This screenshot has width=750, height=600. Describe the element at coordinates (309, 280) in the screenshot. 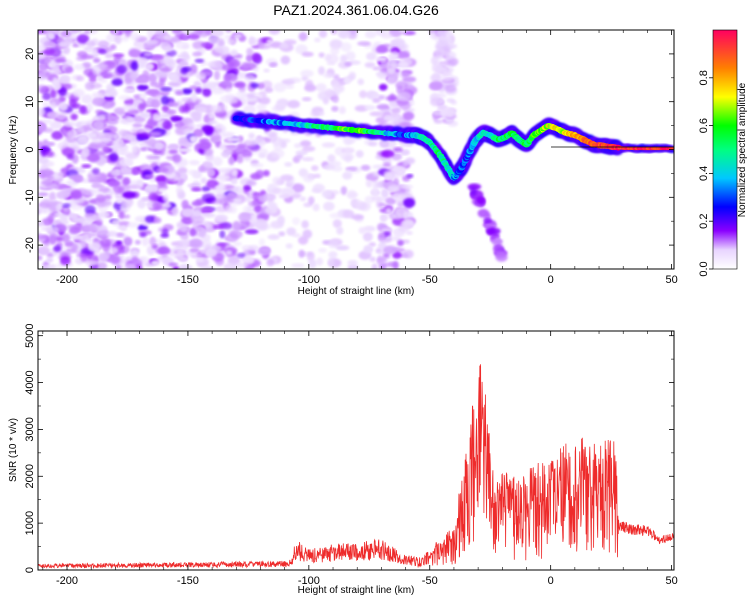

I see `x-tick-label: -100` at that location.